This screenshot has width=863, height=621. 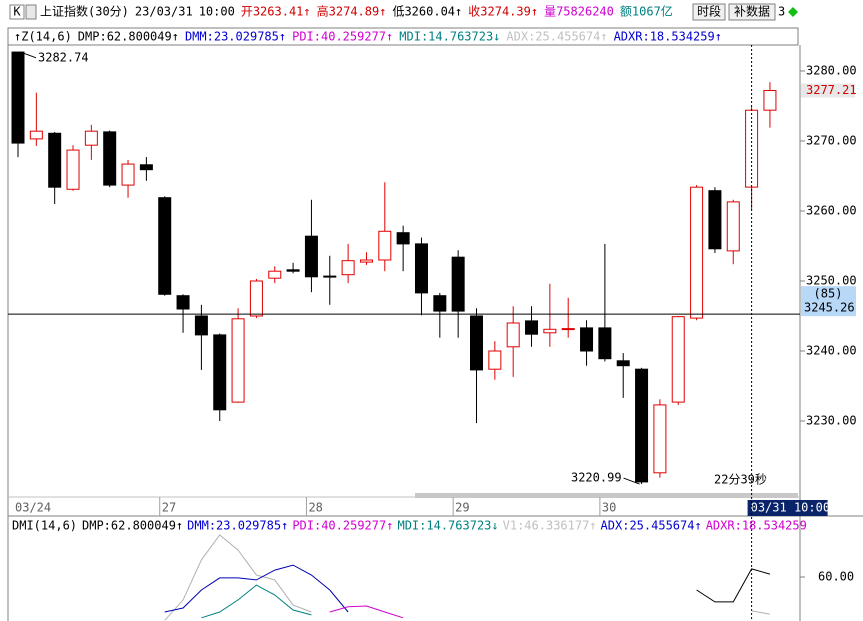 What do you see at coordinates (128, 37) in the screenshot?
I see `indicator-item: DMP:62.800049↑` at bounding box center [128, 37].